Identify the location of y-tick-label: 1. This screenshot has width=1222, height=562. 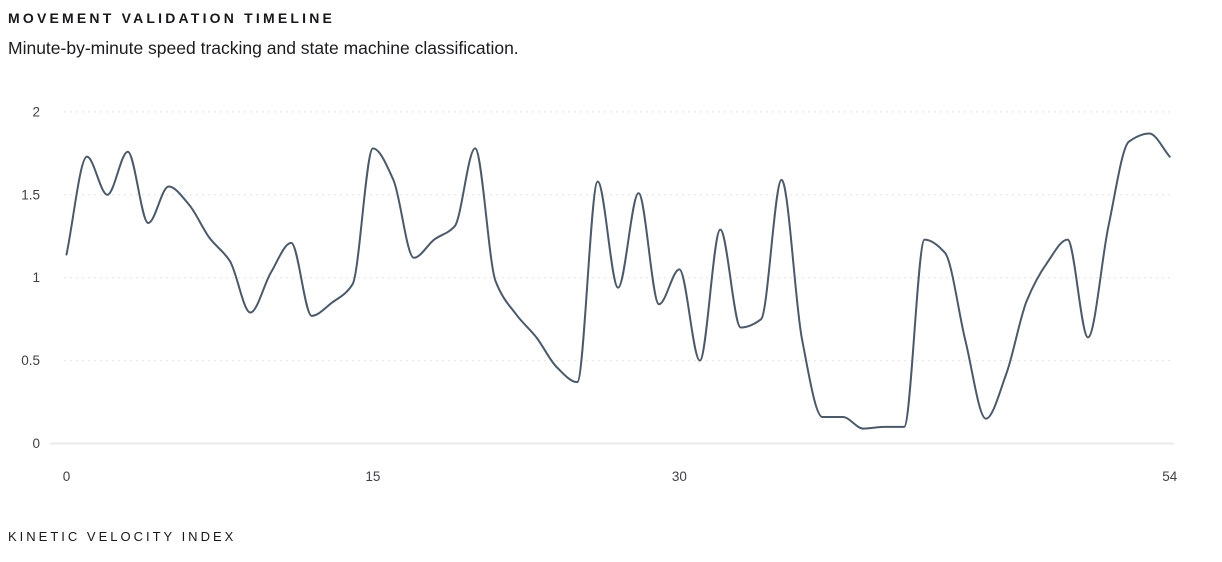
(36, 277).